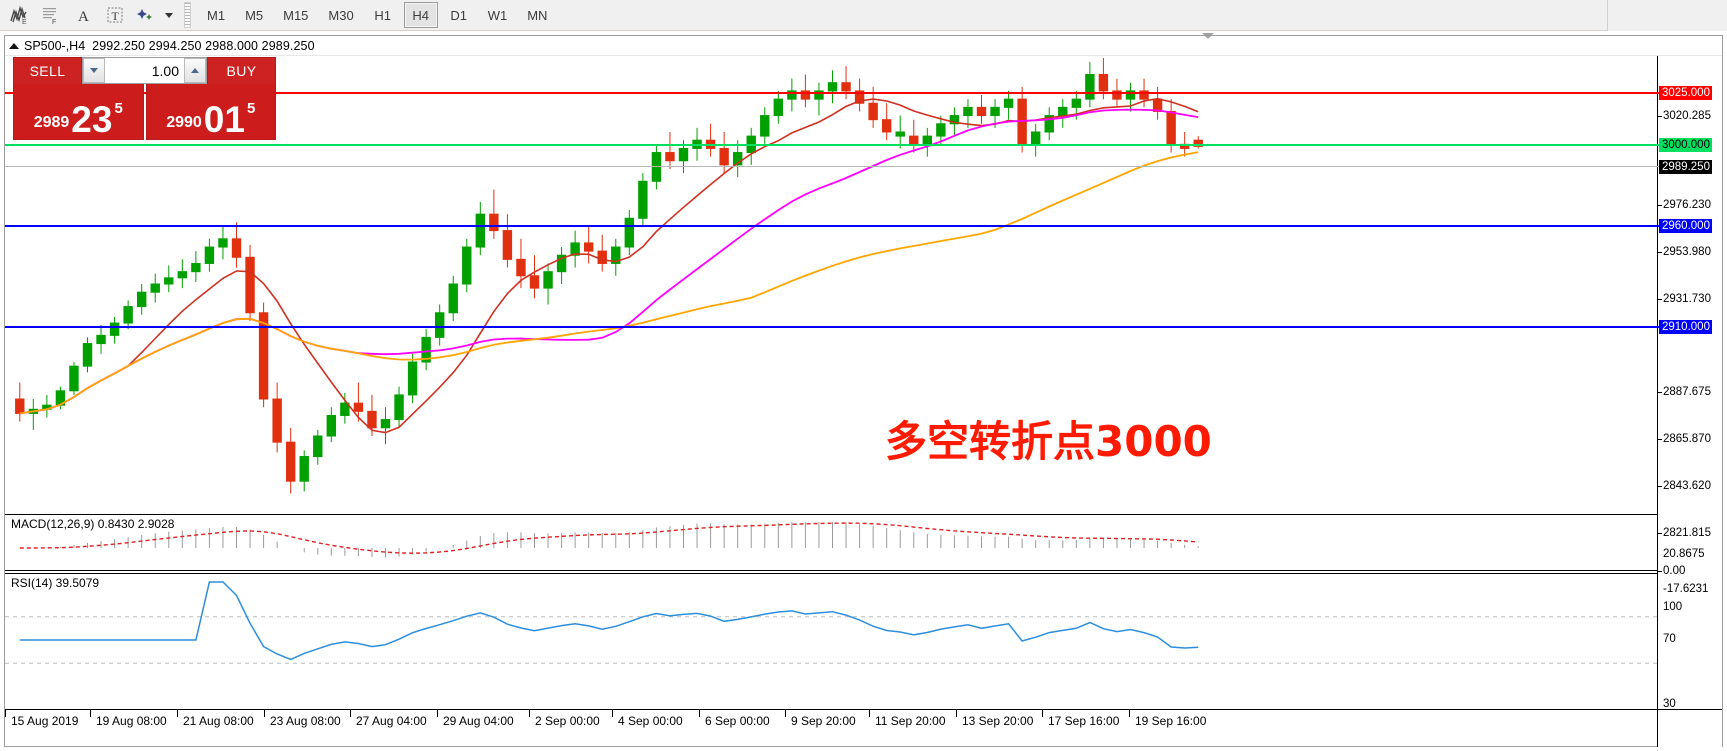 The height and width of the screenshot is (751, 1727). I want to click on timeframe-m5: M5, so click(254, 15).